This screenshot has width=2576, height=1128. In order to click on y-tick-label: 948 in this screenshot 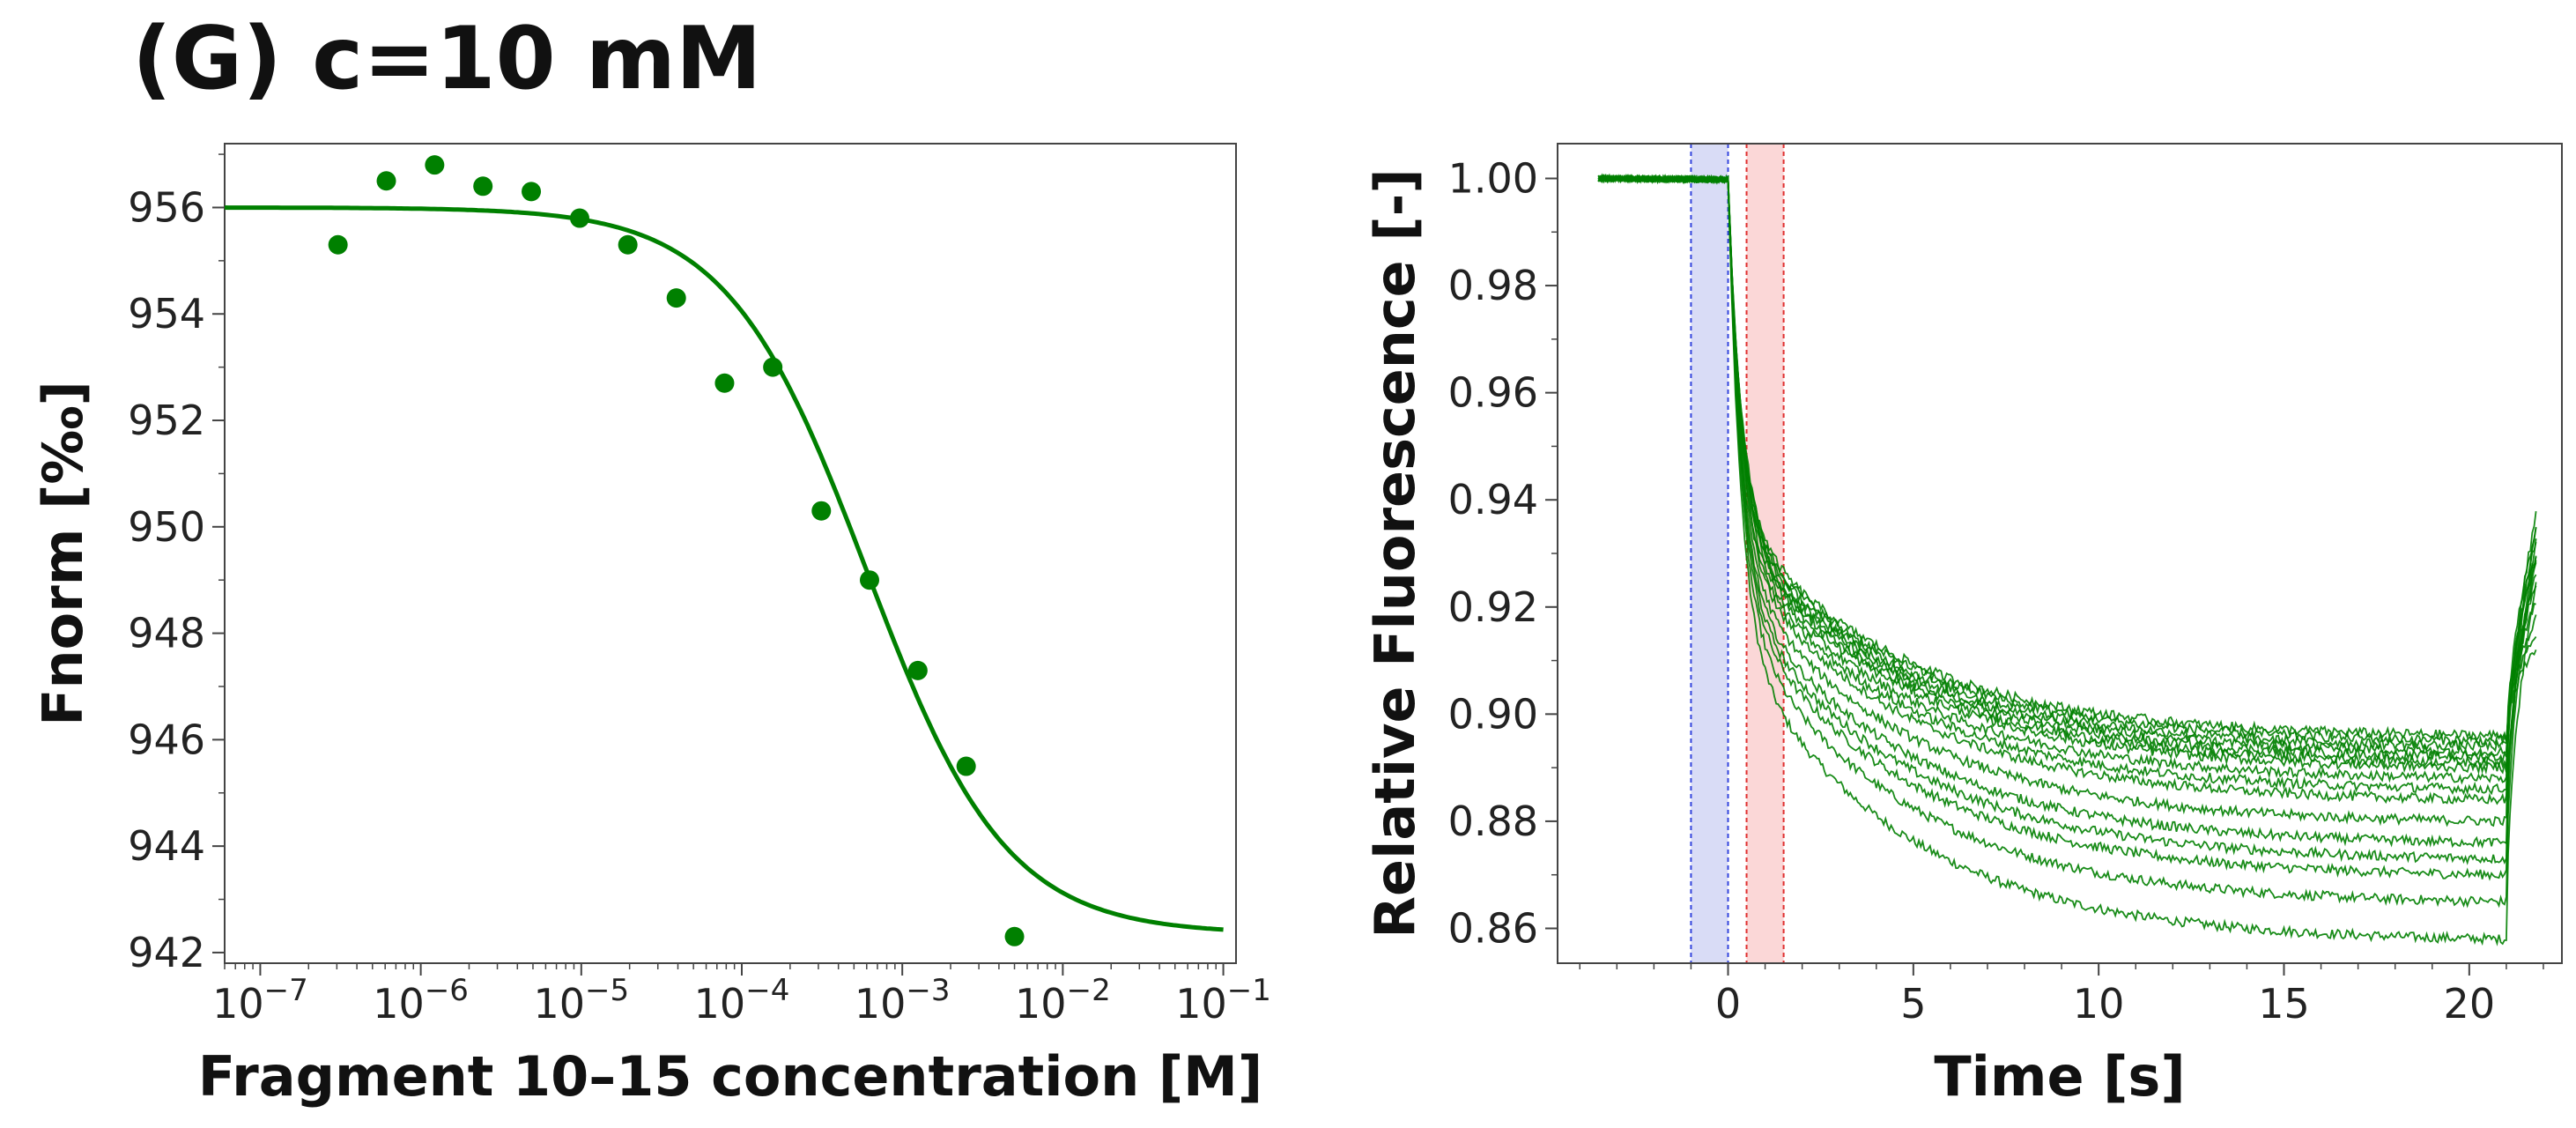, I will do `click(167, 633)`.